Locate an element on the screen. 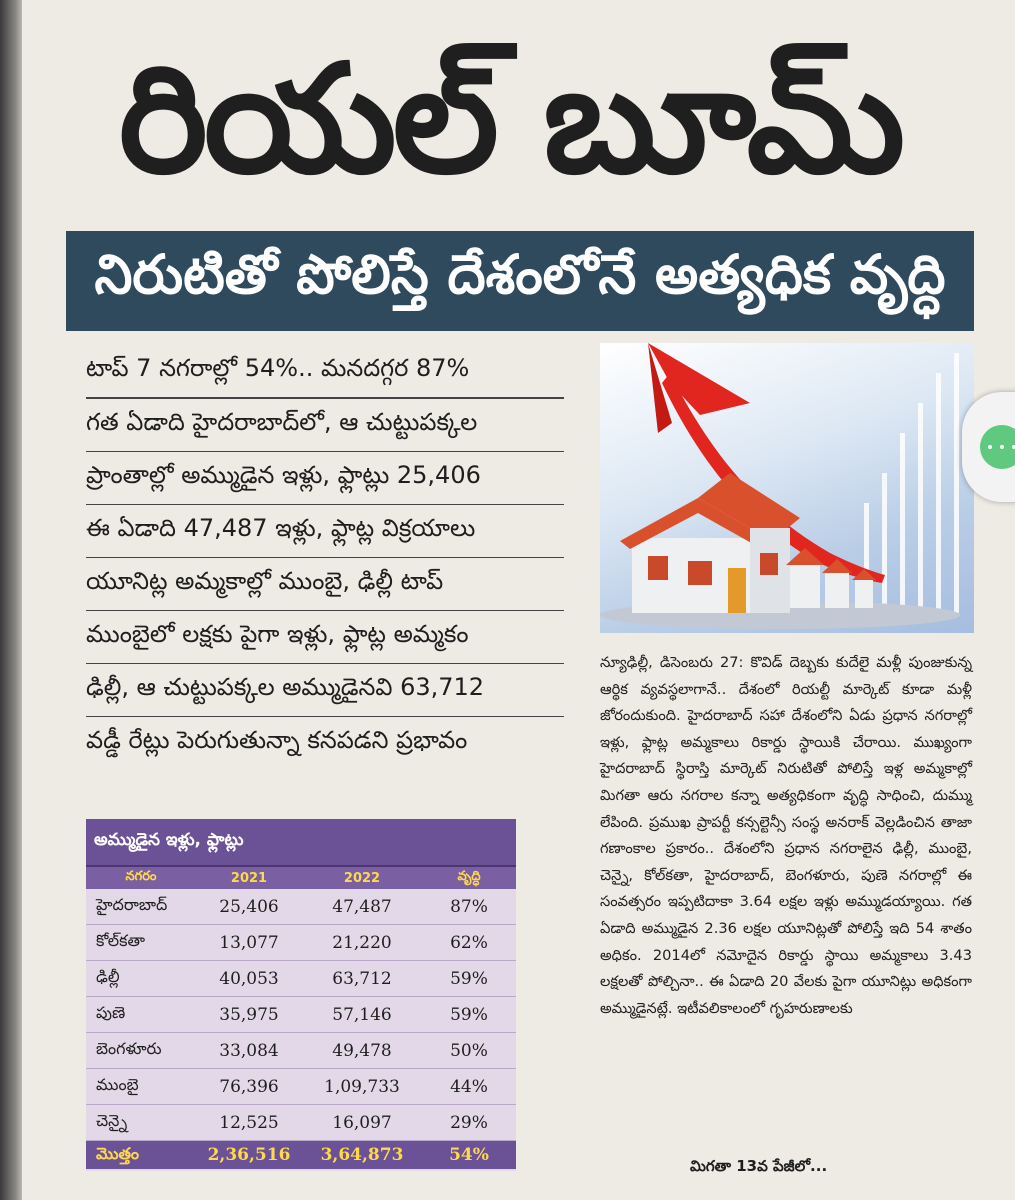  table-row: ముంబై 76,396 1,09,733 44% is located at coordinates (301, 1086).